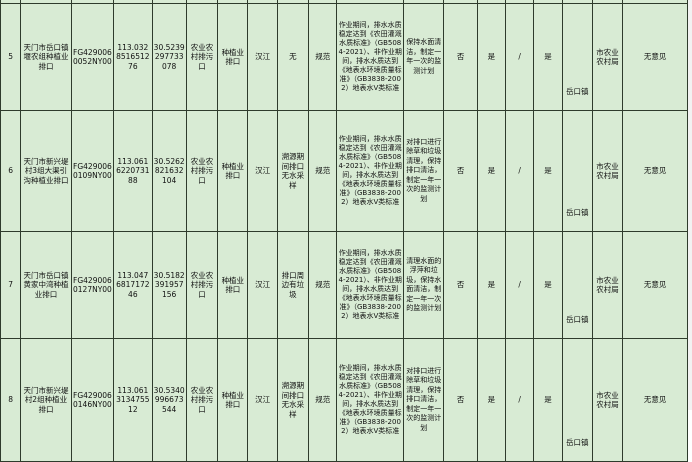 The image size is (692, 462). What do you see at coordinates (11, 400) in the screenshot?
I see `cell-seq: 8` at bounding box center [11, 400].